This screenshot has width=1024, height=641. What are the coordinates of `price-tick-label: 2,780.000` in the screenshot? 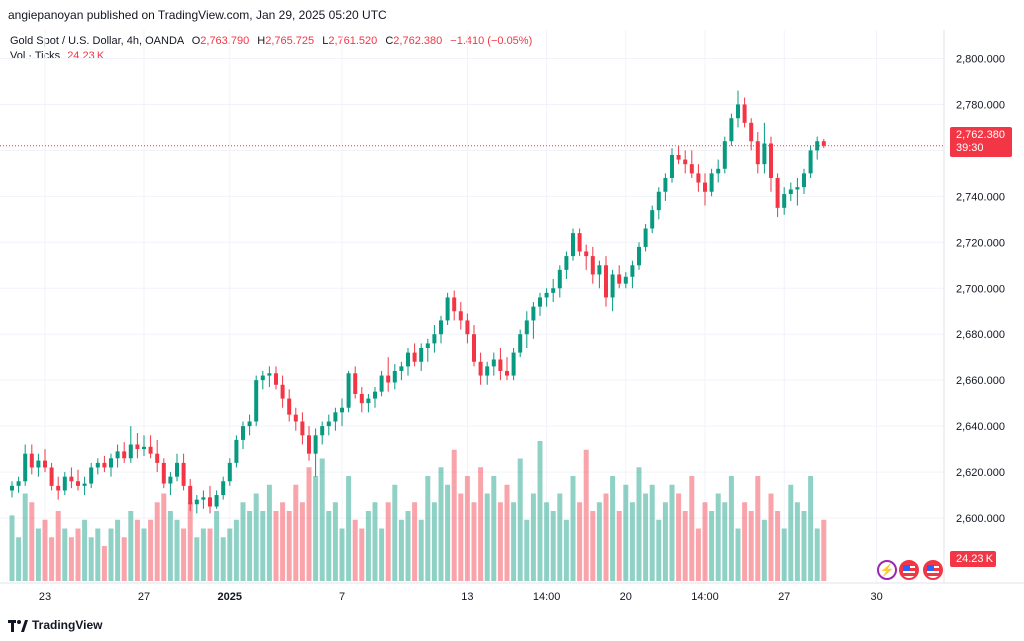 It's located at (980, 105).